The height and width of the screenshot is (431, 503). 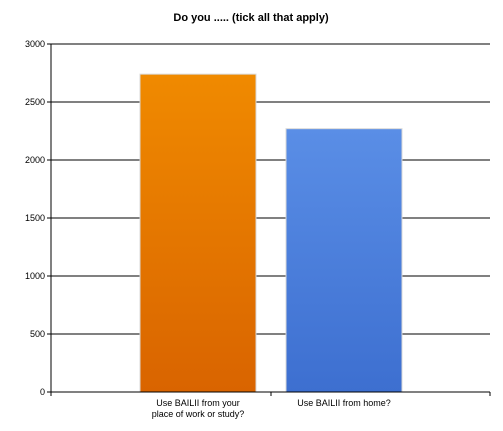 I want to click on y-tick-label: 1500, so click(x=35, y=218).